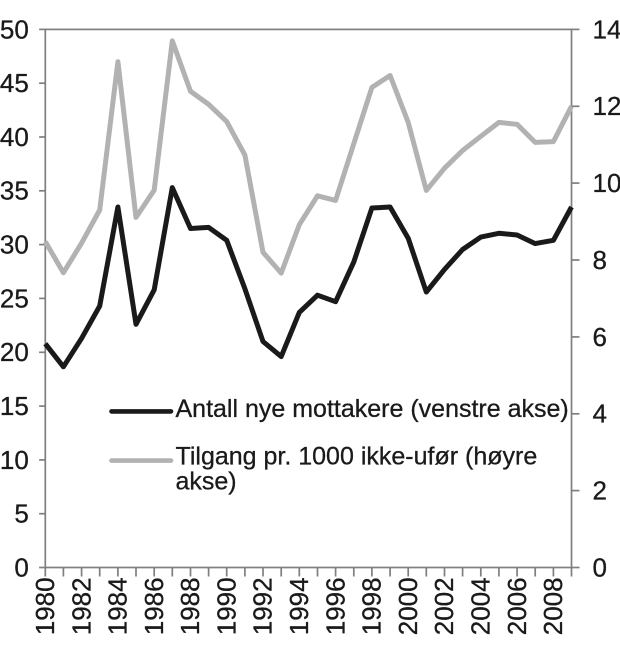  What do you see at coordinates (553, 606) in the screenshot?
I see `svg-text: 2008` at bounding box center [553, 606].